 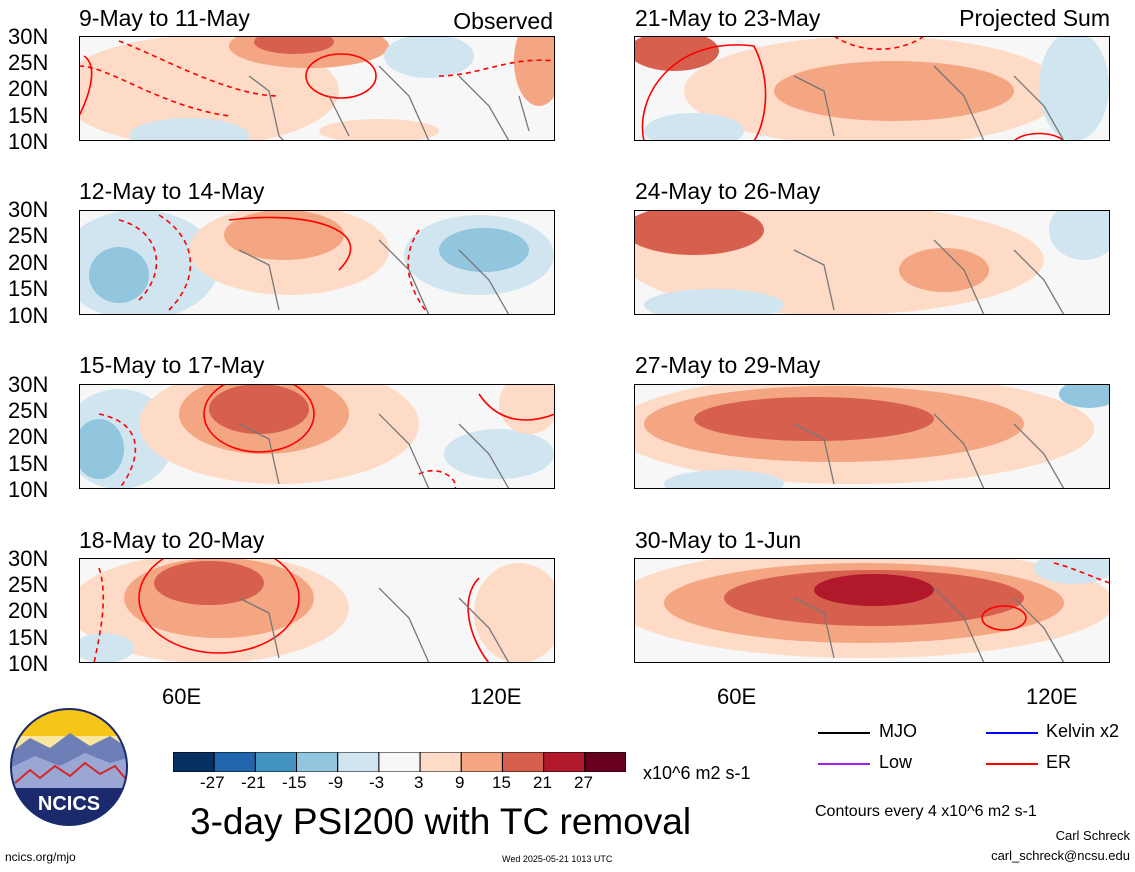 I want to click on contour-note: Contours every 4 x10^6 m2 s-1, so click(x=926, y=811).